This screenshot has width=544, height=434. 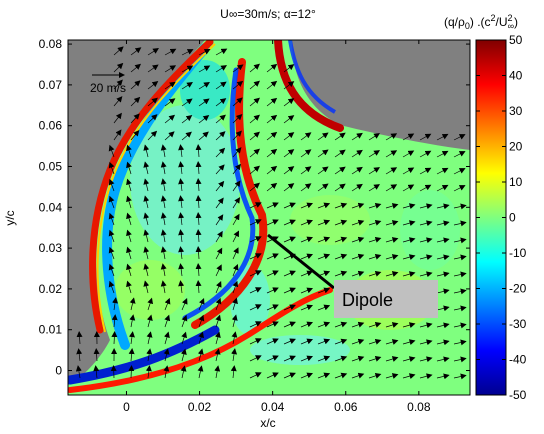 What do you see at coordinates (58, 371) in the screenshot?
I see `y-tick-label: 0` at bounding box center [58, 371].